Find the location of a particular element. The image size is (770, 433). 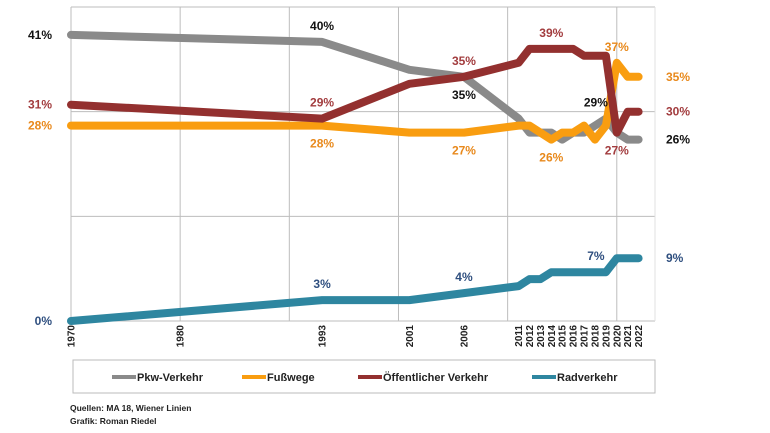

data-label: 40% is located at coordinates (322, 26).